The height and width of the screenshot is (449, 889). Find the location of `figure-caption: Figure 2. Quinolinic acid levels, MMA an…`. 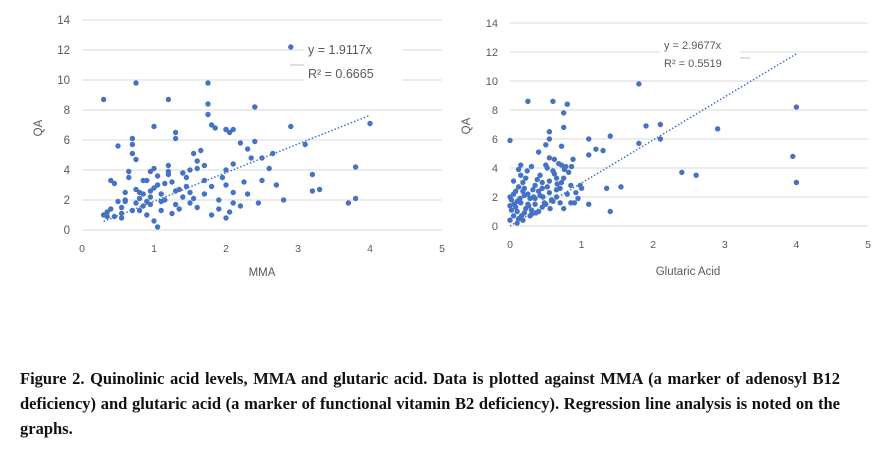

figure-caption: Figure 2. Quinolinic acid levels, MMA an… is located at coordinates (430, 403).